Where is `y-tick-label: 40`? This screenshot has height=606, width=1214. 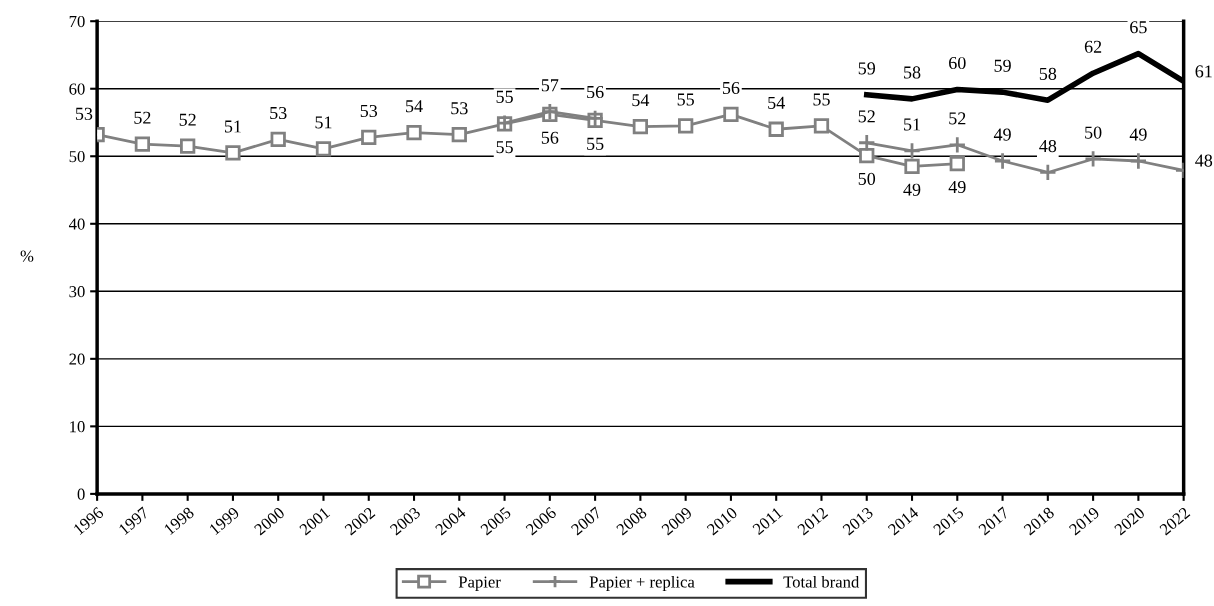 y-tick-label: 40 is located at coordinates (76, 224).